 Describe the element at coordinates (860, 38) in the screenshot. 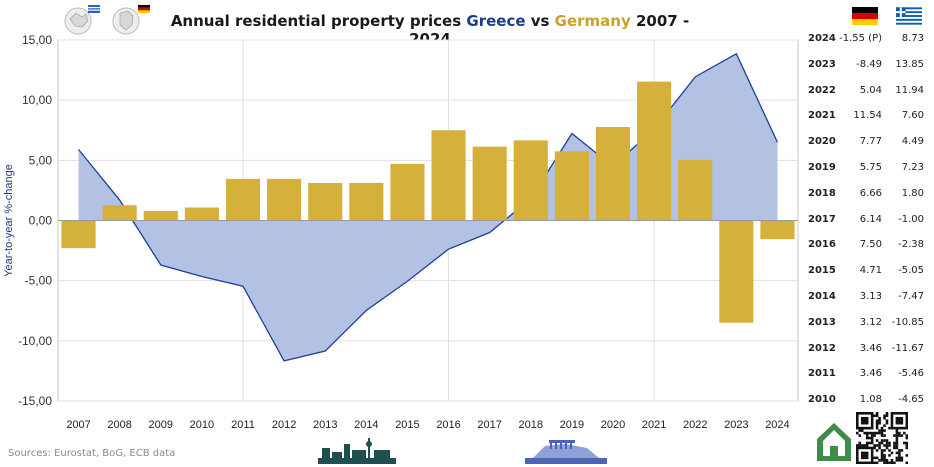

I see `table-germany-value: -1.55 (P)` at that location.